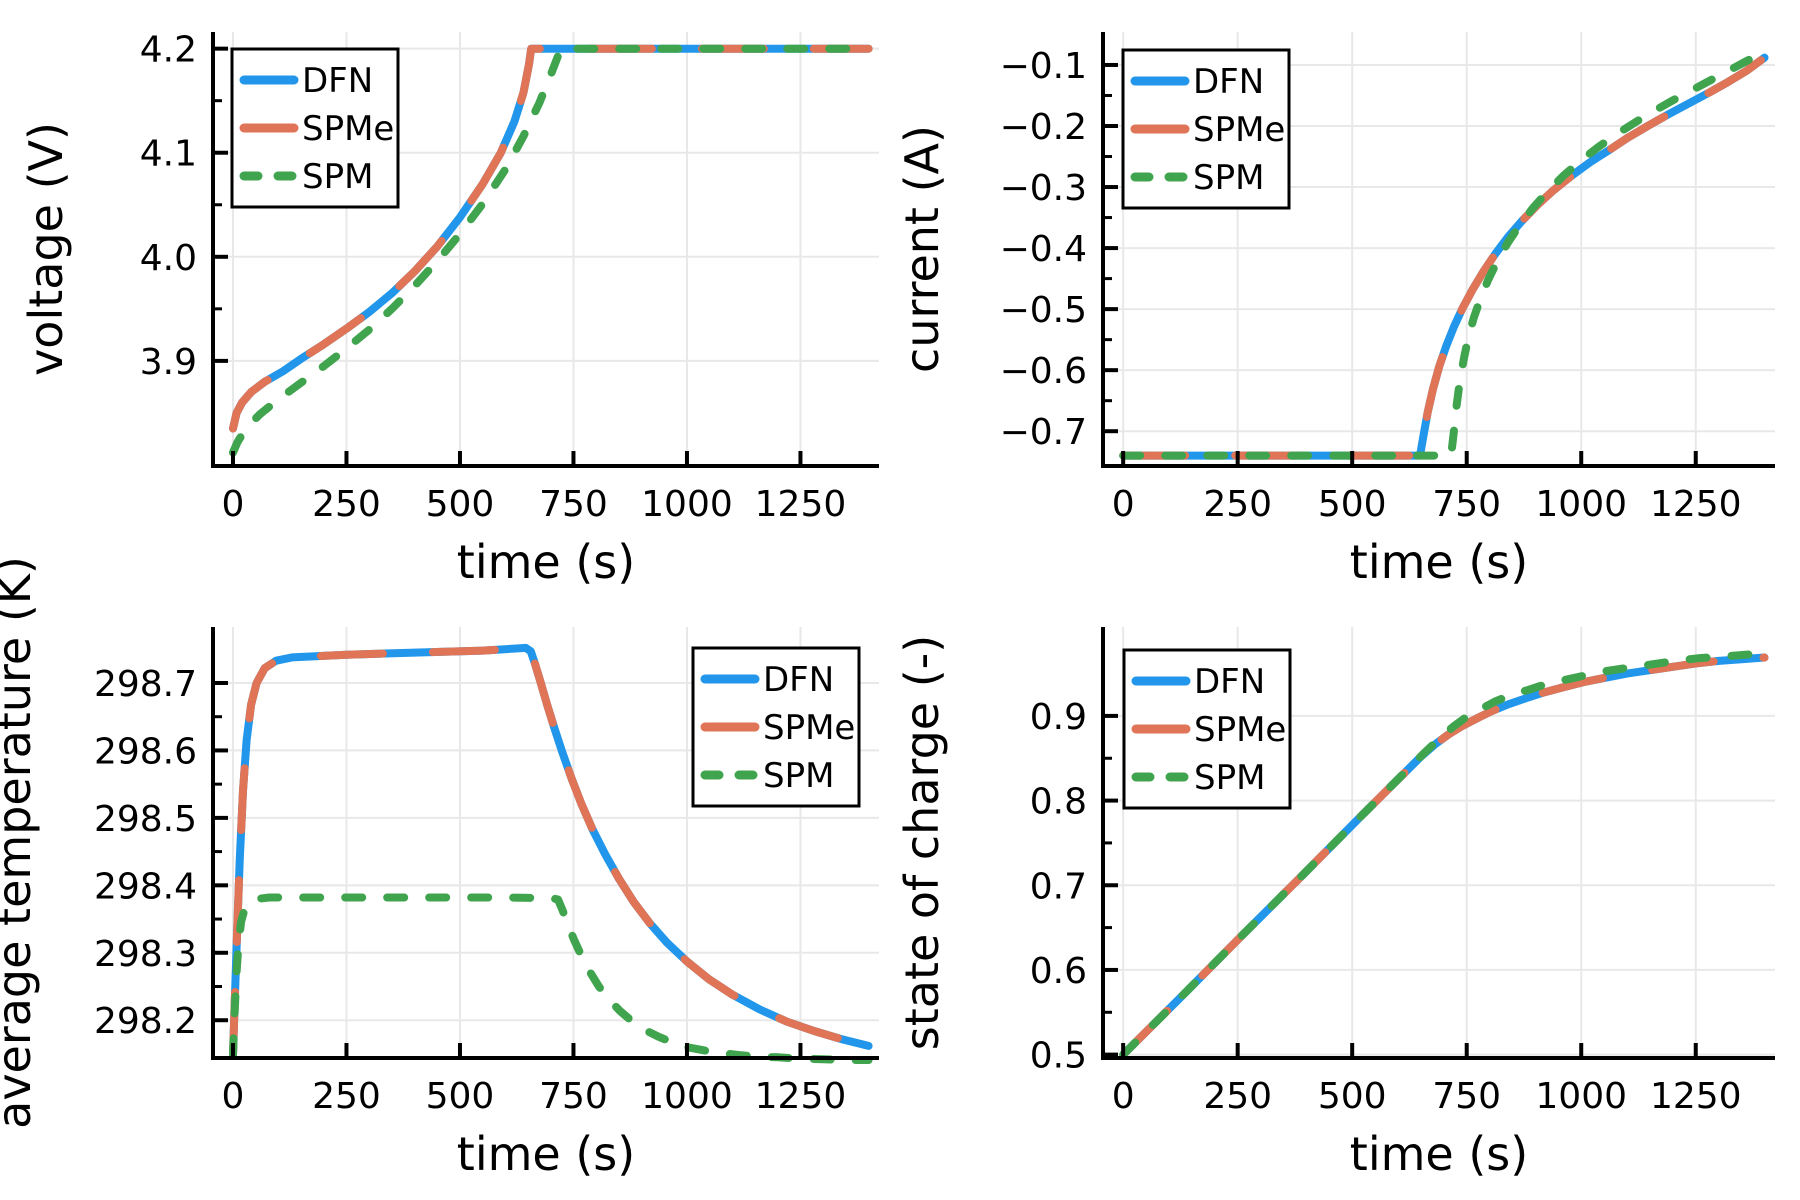 The width and height of the screenshot is (1800, 1200). Describe the element at coordinates (1058, 802) in the screenshot. I see `y-tick-label: 0.8` at that location.